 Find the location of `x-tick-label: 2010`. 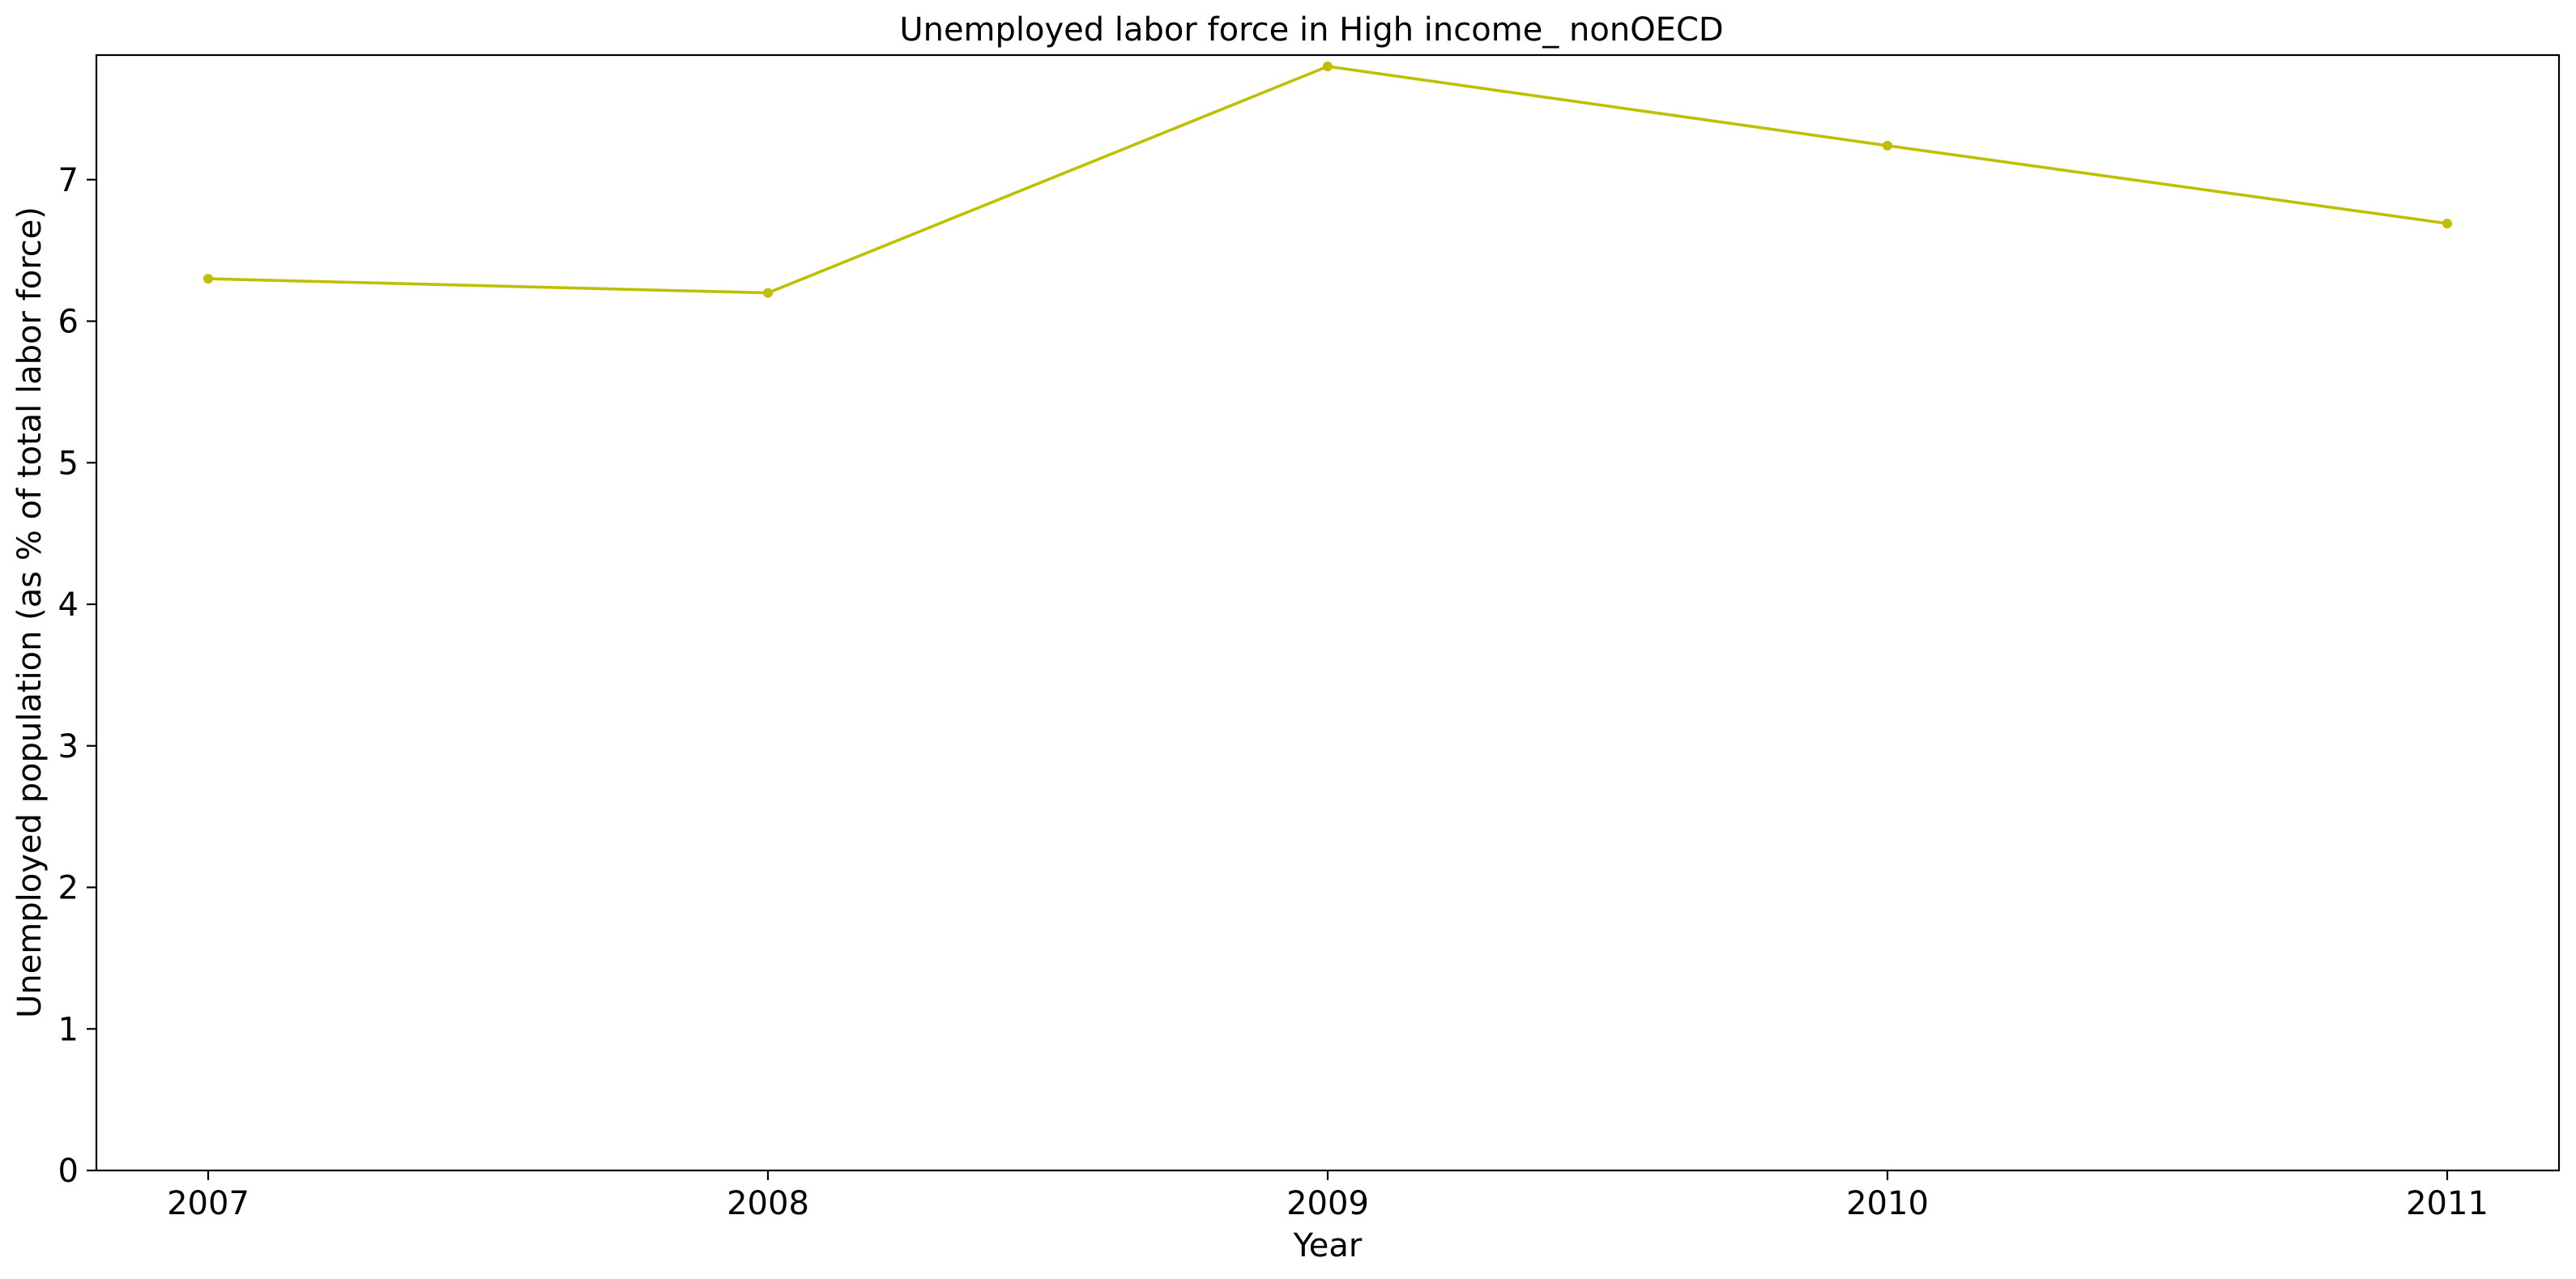

x-tick-label: 2010 is located at coordinates (1888, 1203).